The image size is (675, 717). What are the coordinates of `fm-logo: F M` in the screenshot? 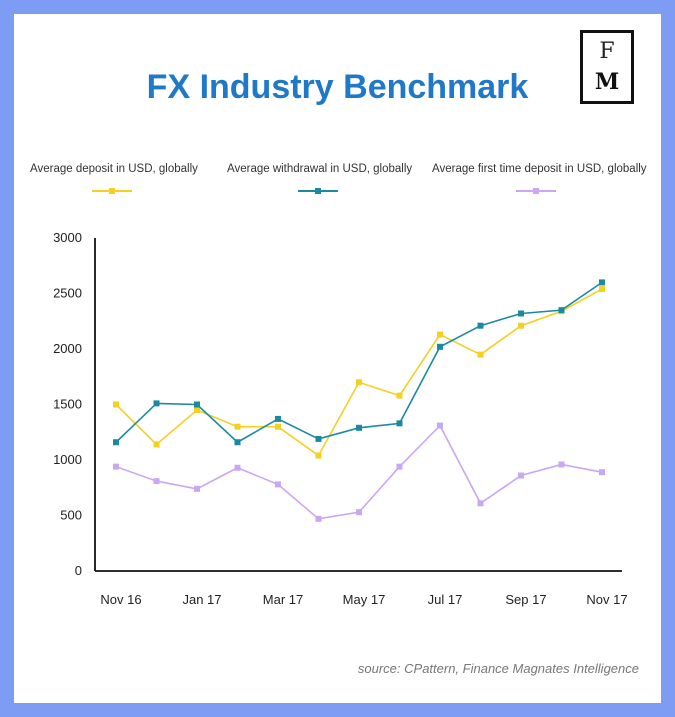 It's located at (607, 67).